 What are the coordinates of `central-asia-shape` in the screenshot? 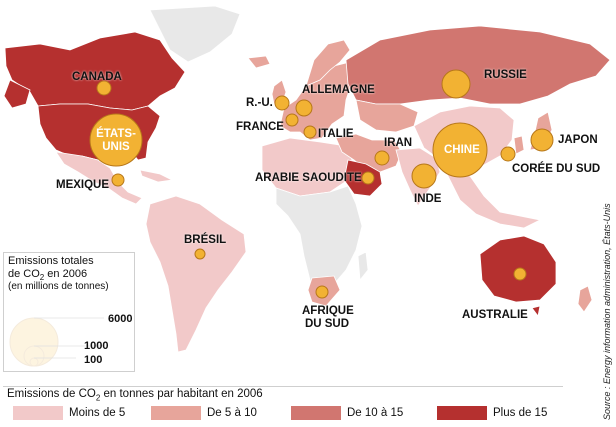 It's located at (387, 116).